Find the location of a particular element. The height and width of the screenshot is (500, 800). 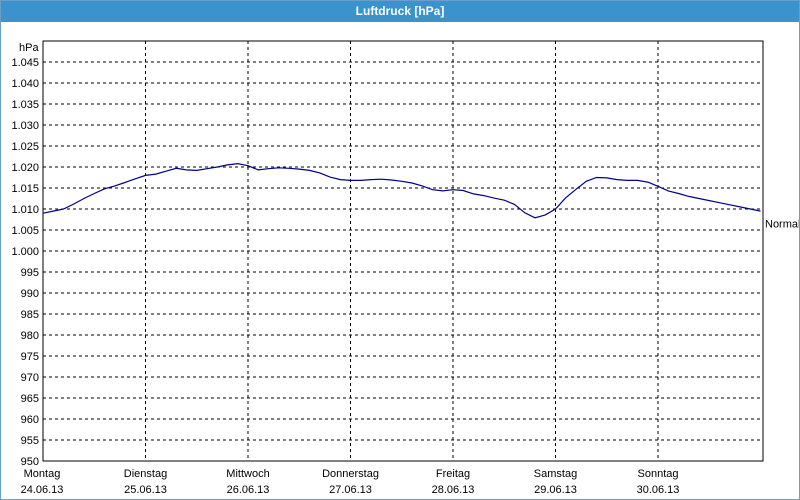

y-tick-label: 975 is located at coordinates (30, 357).